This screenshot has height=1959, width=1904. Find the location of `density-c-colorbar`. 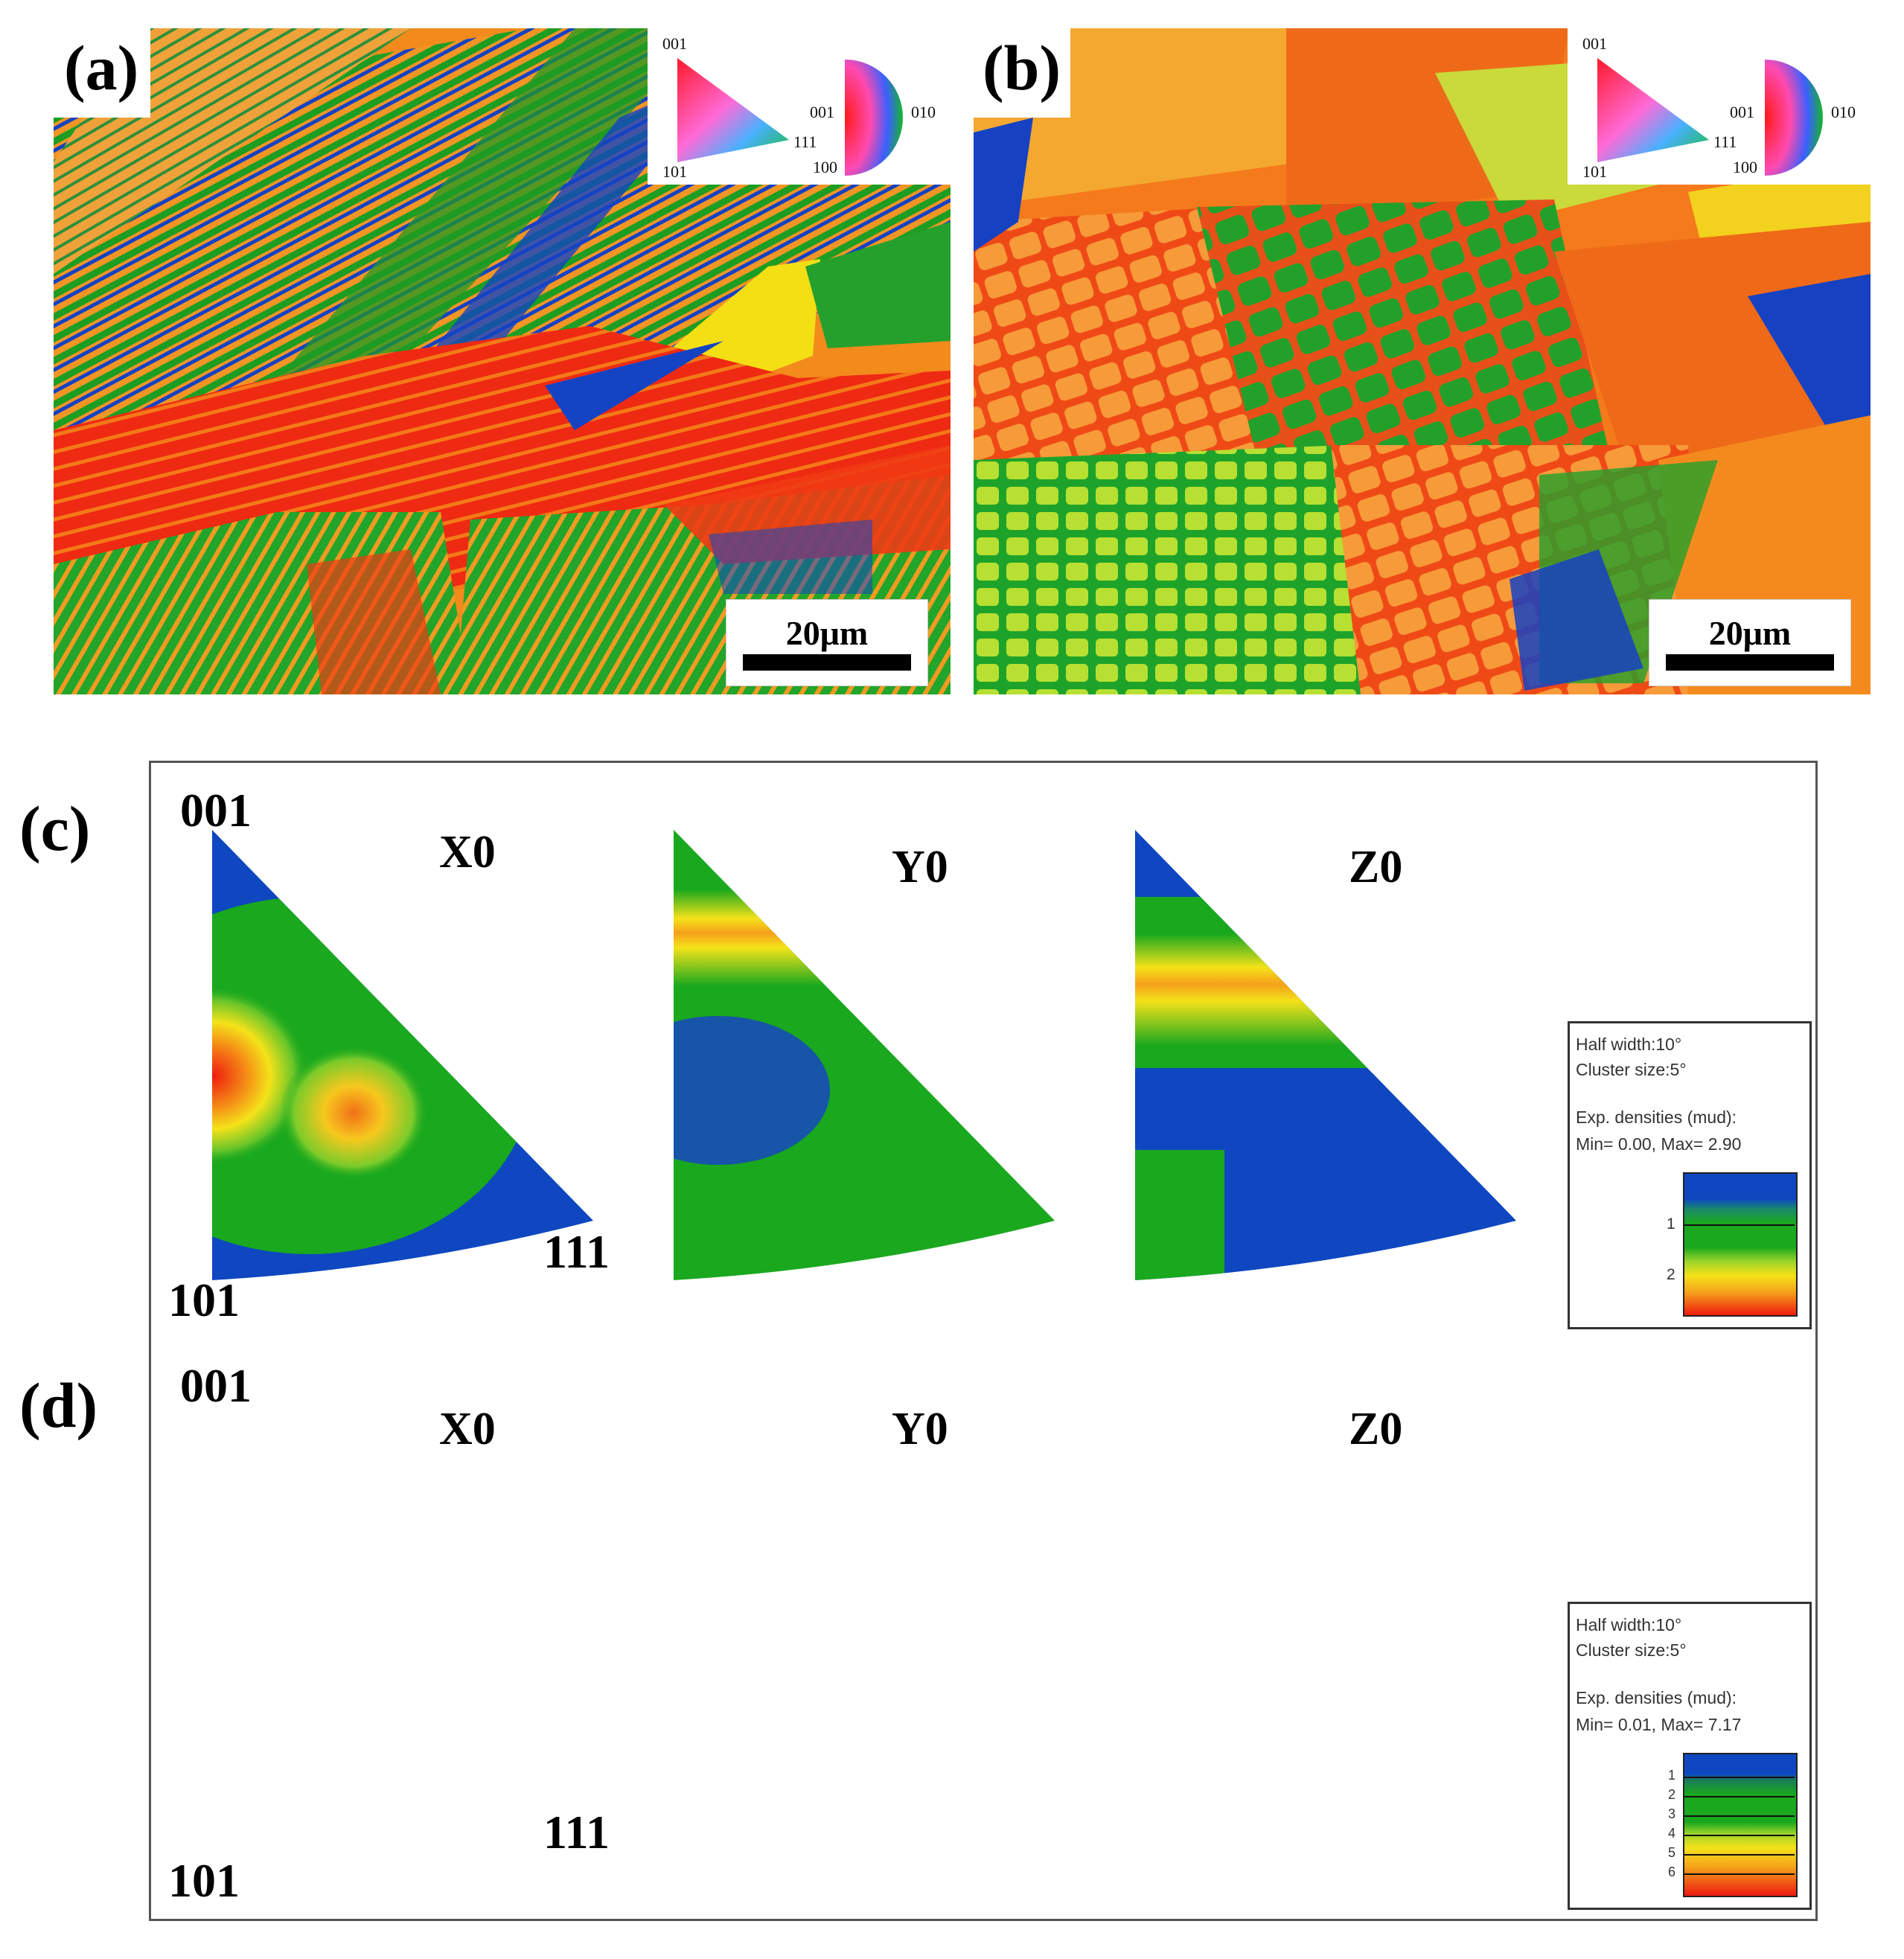

density-c-colorbar is located at coordinates (1740, 1244).